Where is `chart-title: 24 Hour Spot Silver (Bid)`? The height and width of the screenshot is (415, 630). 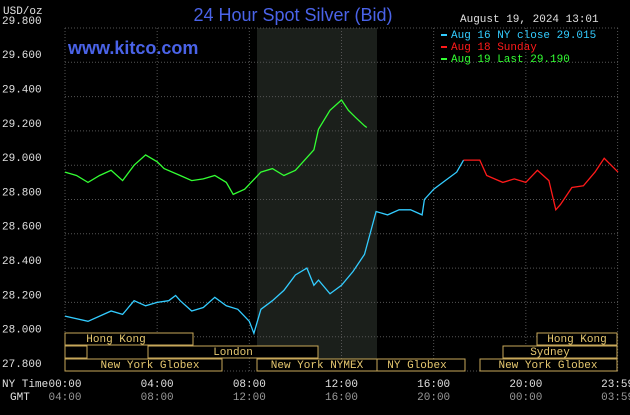
chart-title: 24 Hour Spot Silver (Bid) is located at coordinates (292, 15).